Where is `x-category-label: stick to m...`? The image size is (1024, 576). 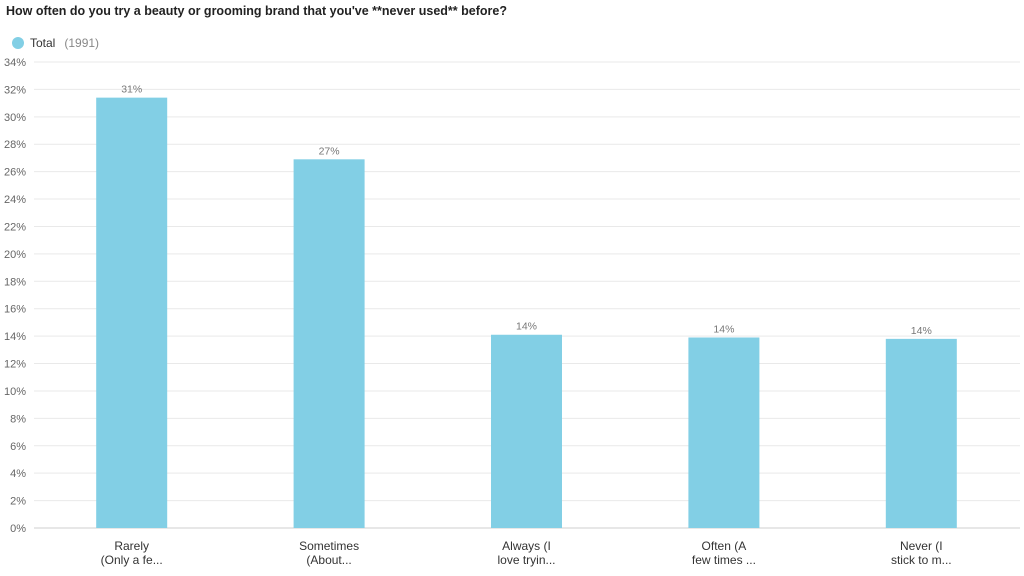 x-category-label: stick to m... is located at coordinates (921, 560).